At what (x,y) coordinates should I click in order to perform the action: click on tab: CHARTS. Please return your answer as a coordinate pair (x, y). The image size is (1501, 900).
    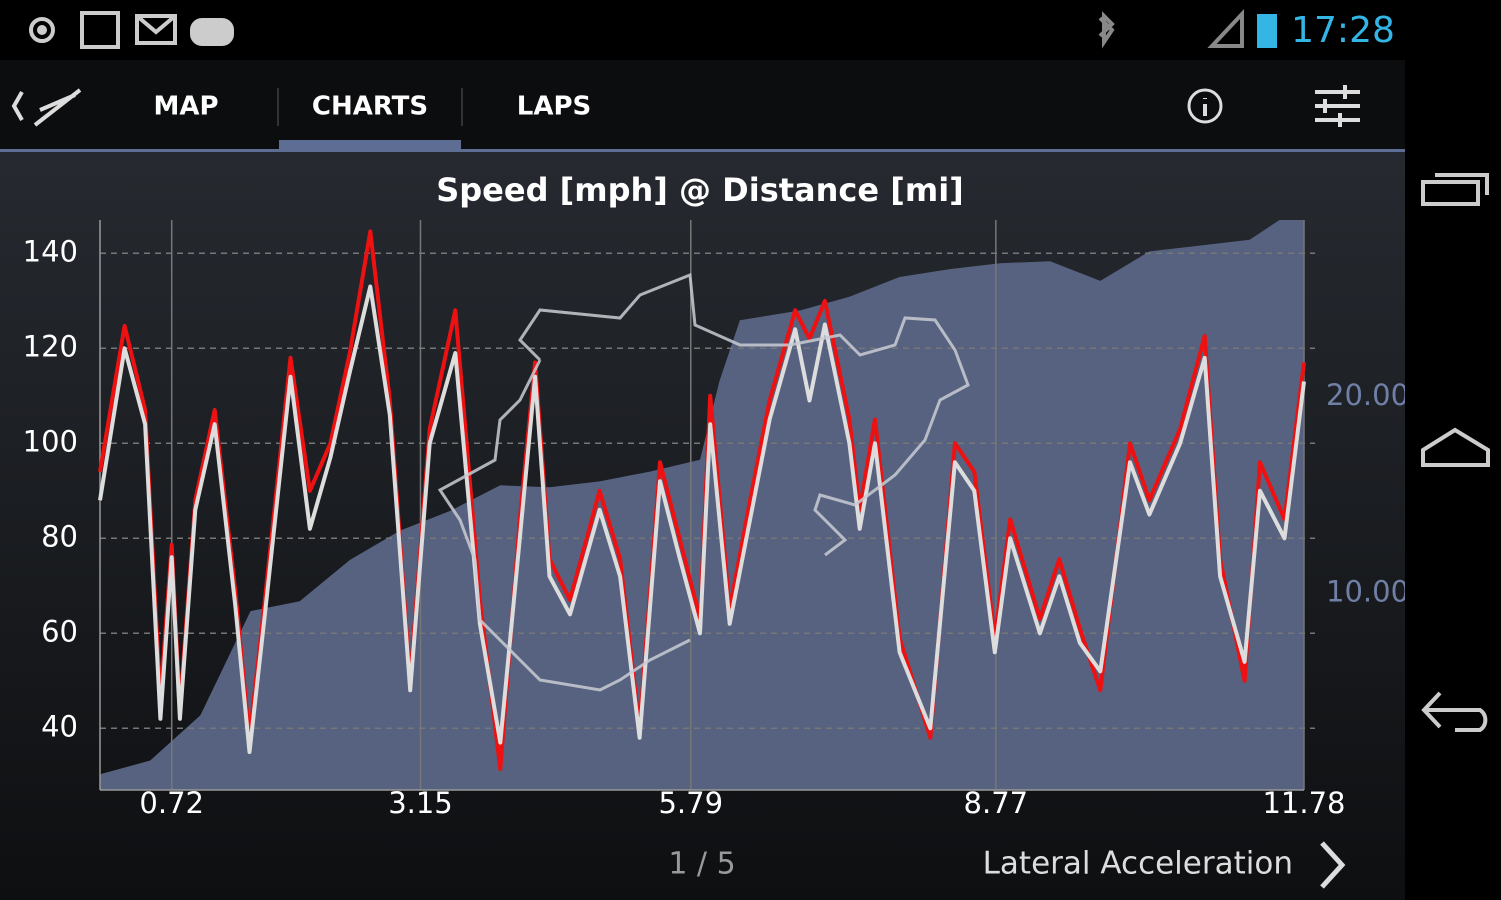
    Looking at the image, I should click on (370, 107).